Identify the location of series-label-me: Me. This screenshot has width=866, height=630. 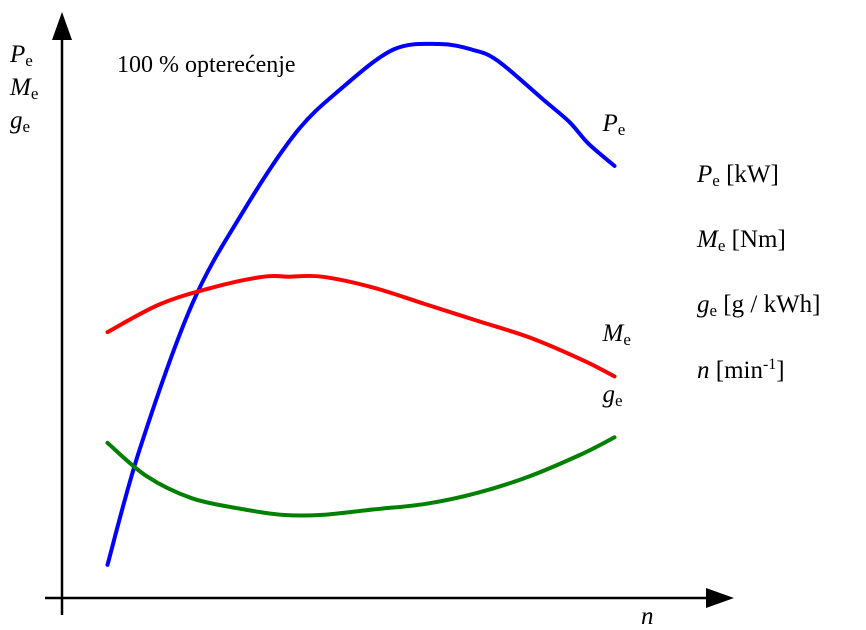
(616, 335).